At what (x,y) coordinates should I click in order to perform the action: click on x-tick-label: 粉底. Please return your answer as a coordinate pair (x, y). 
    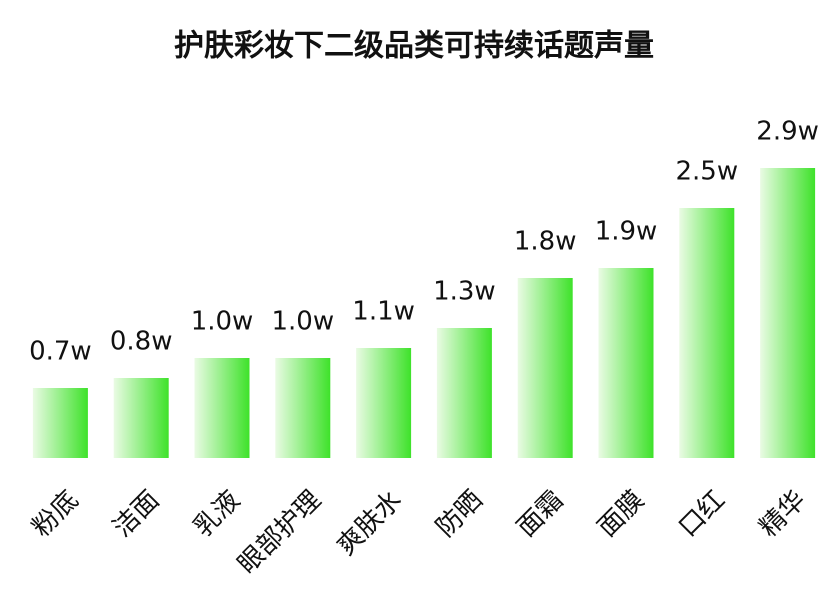
    Looking at the image, I should click on (56, 514).